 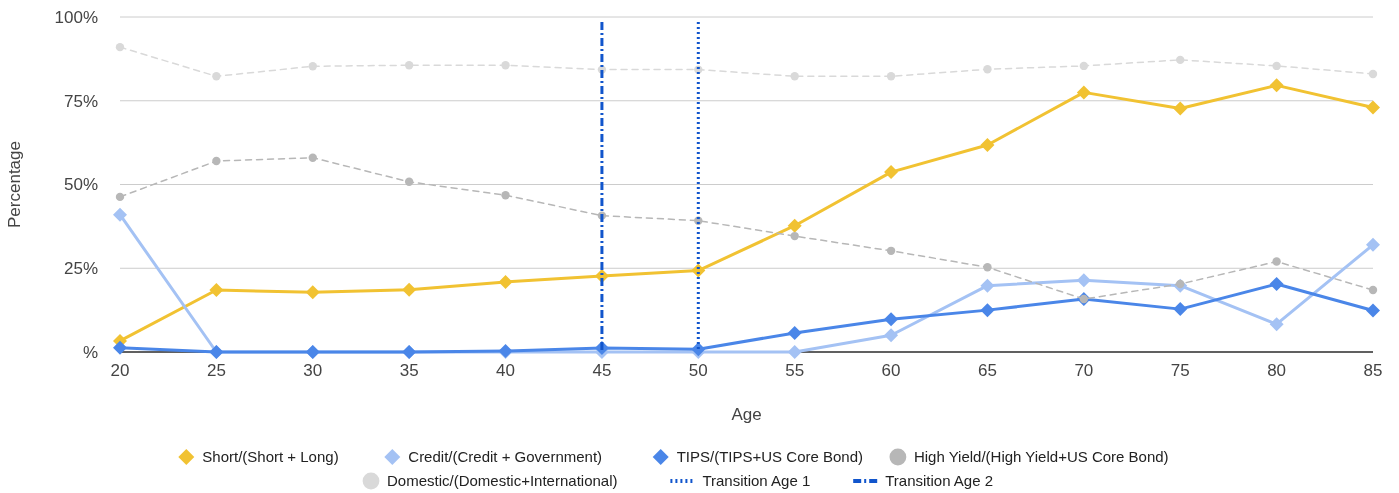 What do you see at coordinates (1180, 370) in the screenshot?
I see `x-tick-label: 75` at bounding box center [1180, 370].